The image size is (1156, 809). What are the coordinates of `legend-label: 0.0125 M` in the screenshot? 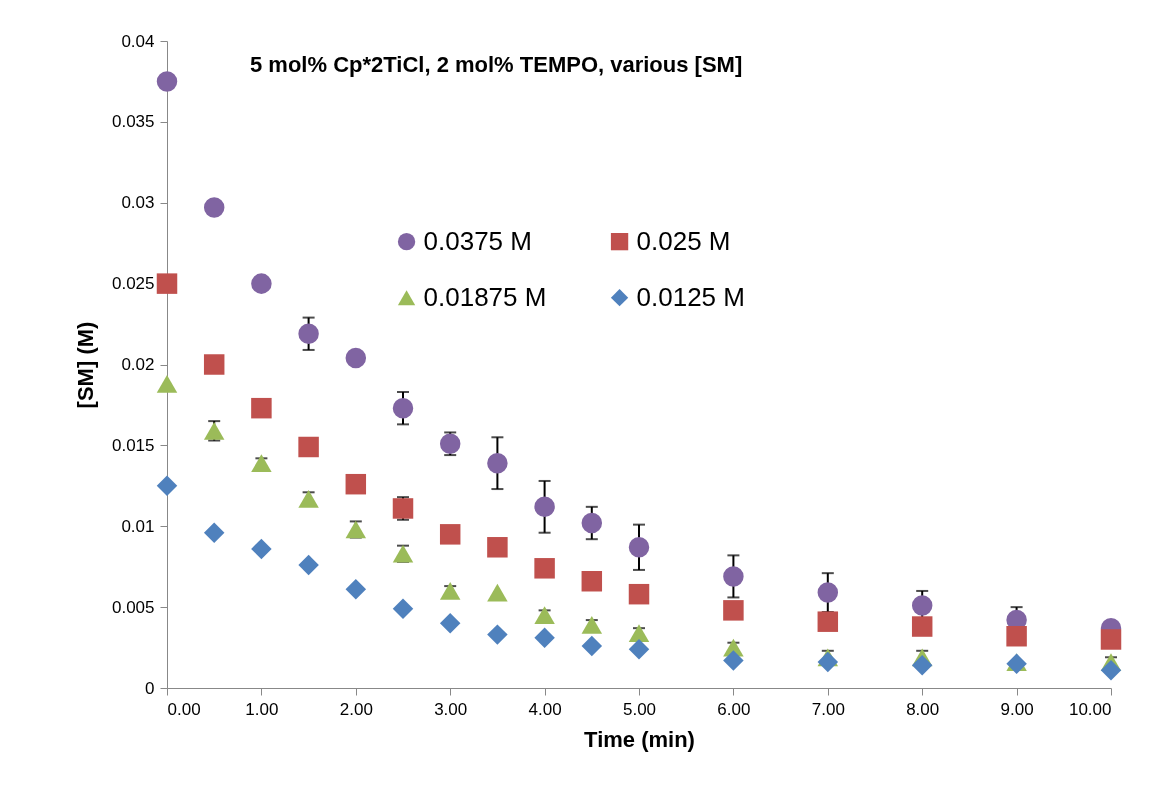 It's located at (690, 296).